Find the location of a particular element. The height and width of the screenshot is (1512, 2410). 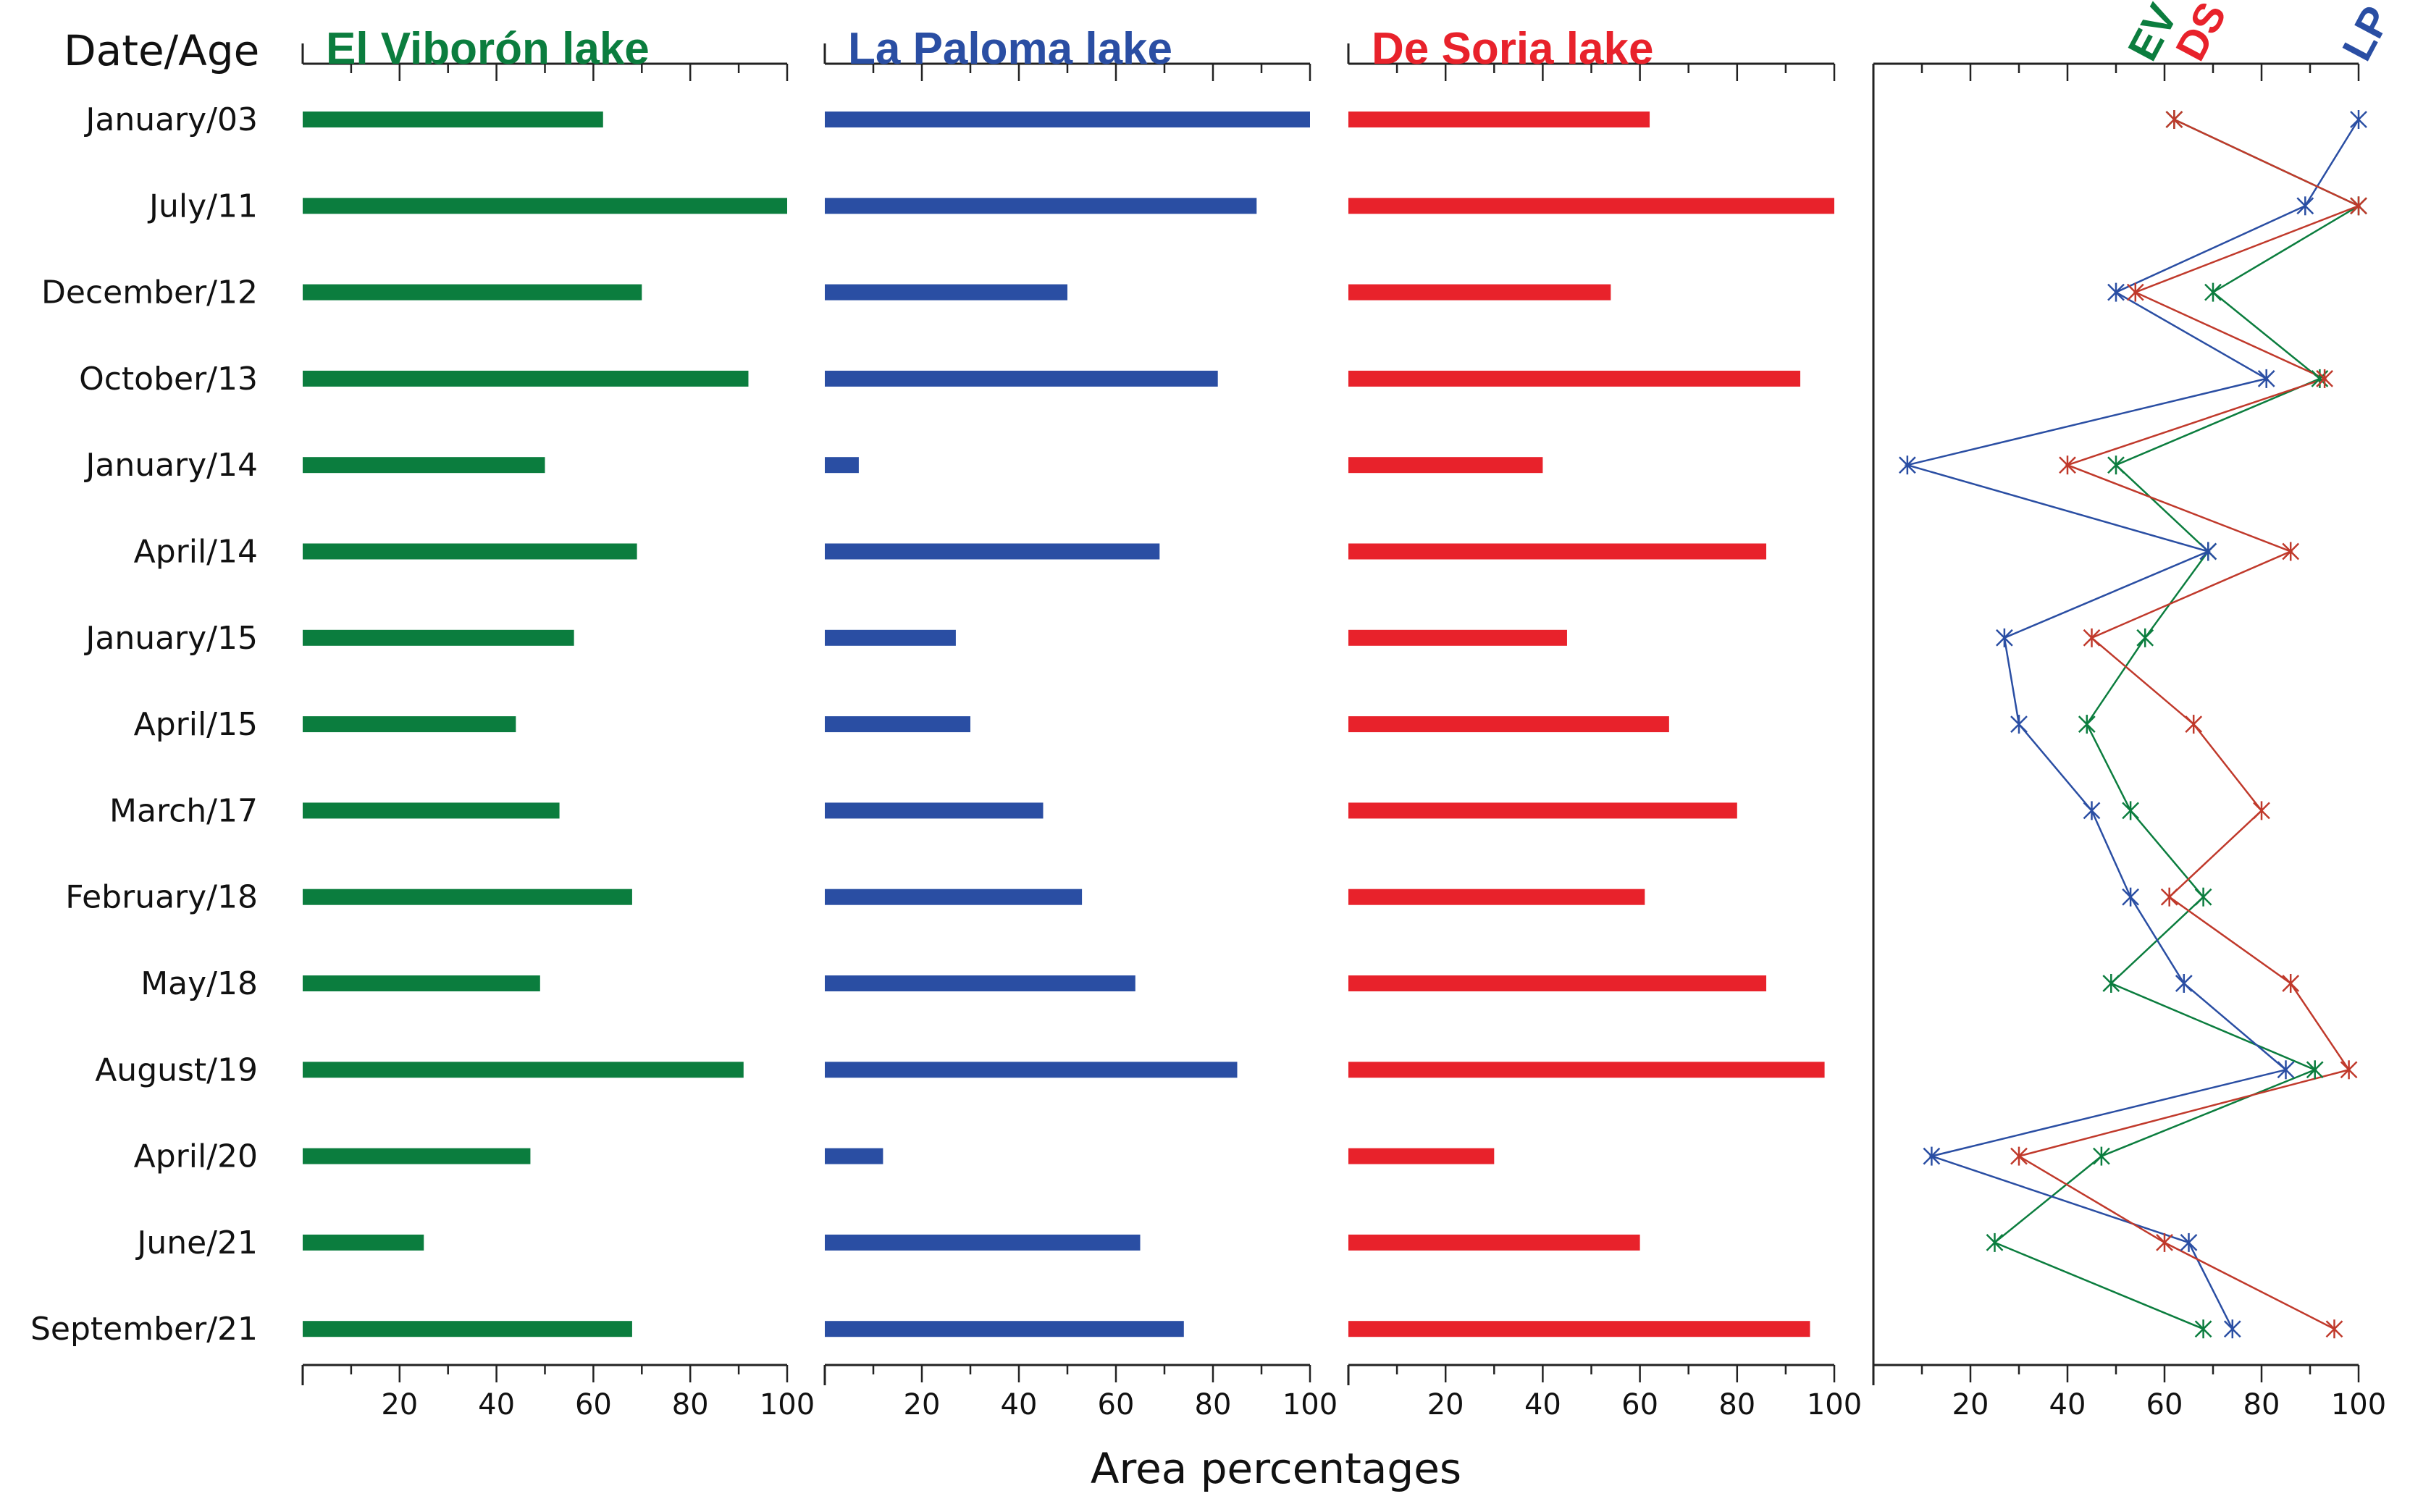

panel-title: La Paloma lake is located at coordinates (1010, 49).